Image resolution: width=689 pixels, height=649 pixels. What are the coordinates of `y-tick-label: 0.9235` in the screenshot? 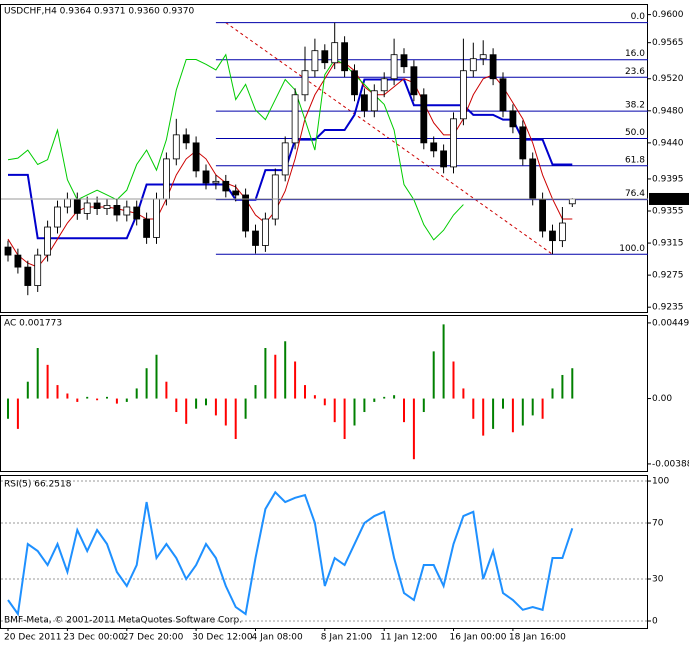 It's located at (668, 308).